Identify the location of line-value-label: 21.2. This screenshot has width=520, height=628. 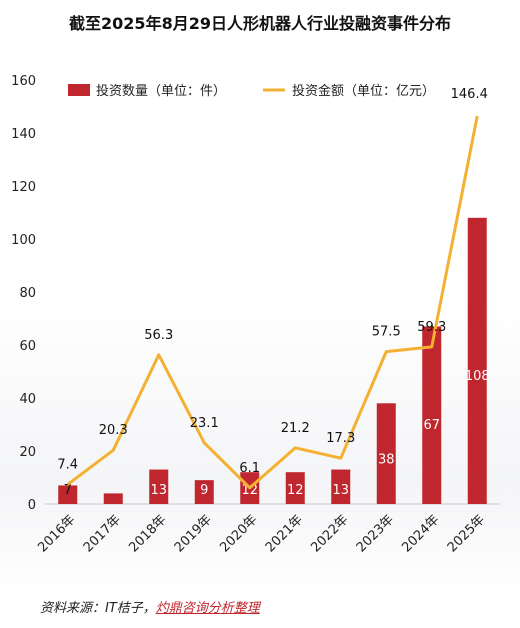
(295, 428).